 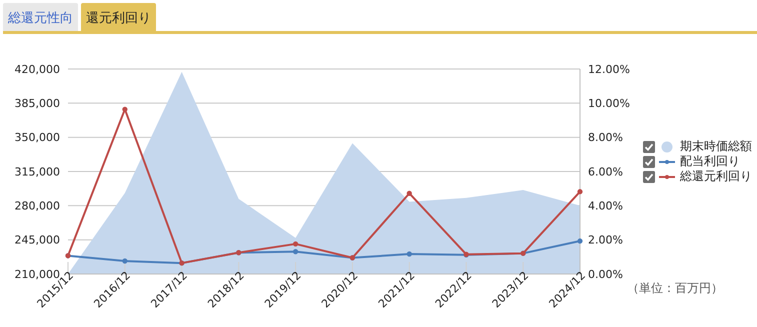 What do you see at coordinates (605, 240) in the screenshot?
I see `y2-tick-label: 2.00%` at bounding box center [605, 240].